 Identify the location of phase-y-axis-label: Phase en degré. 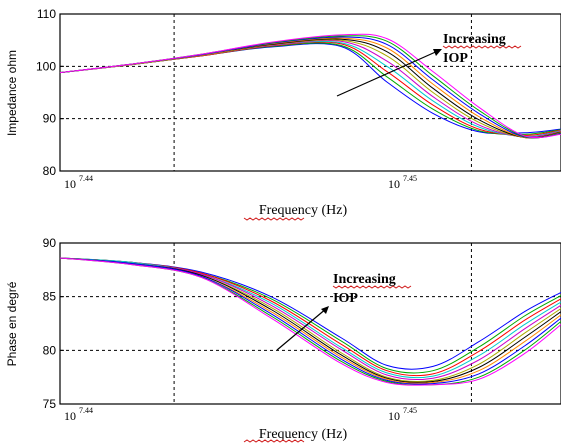
(12, 323).